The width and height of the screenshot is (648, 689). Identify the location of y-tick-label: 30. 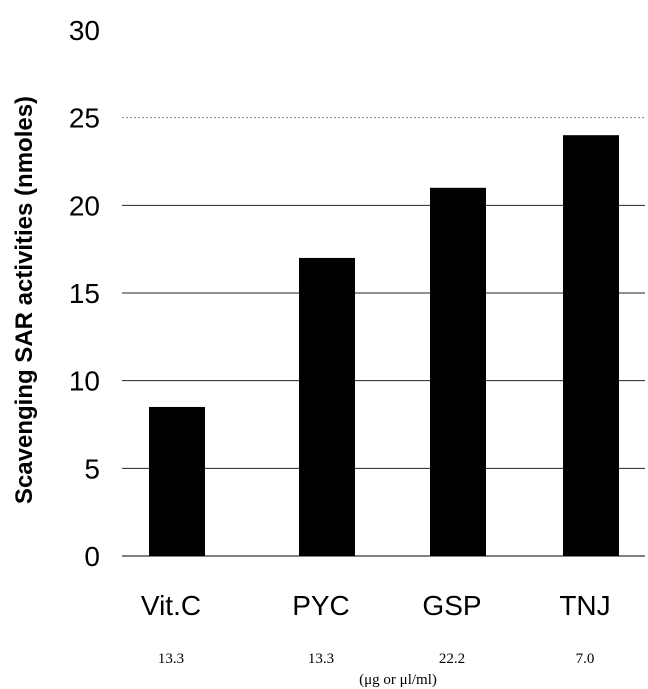
(84, 30).